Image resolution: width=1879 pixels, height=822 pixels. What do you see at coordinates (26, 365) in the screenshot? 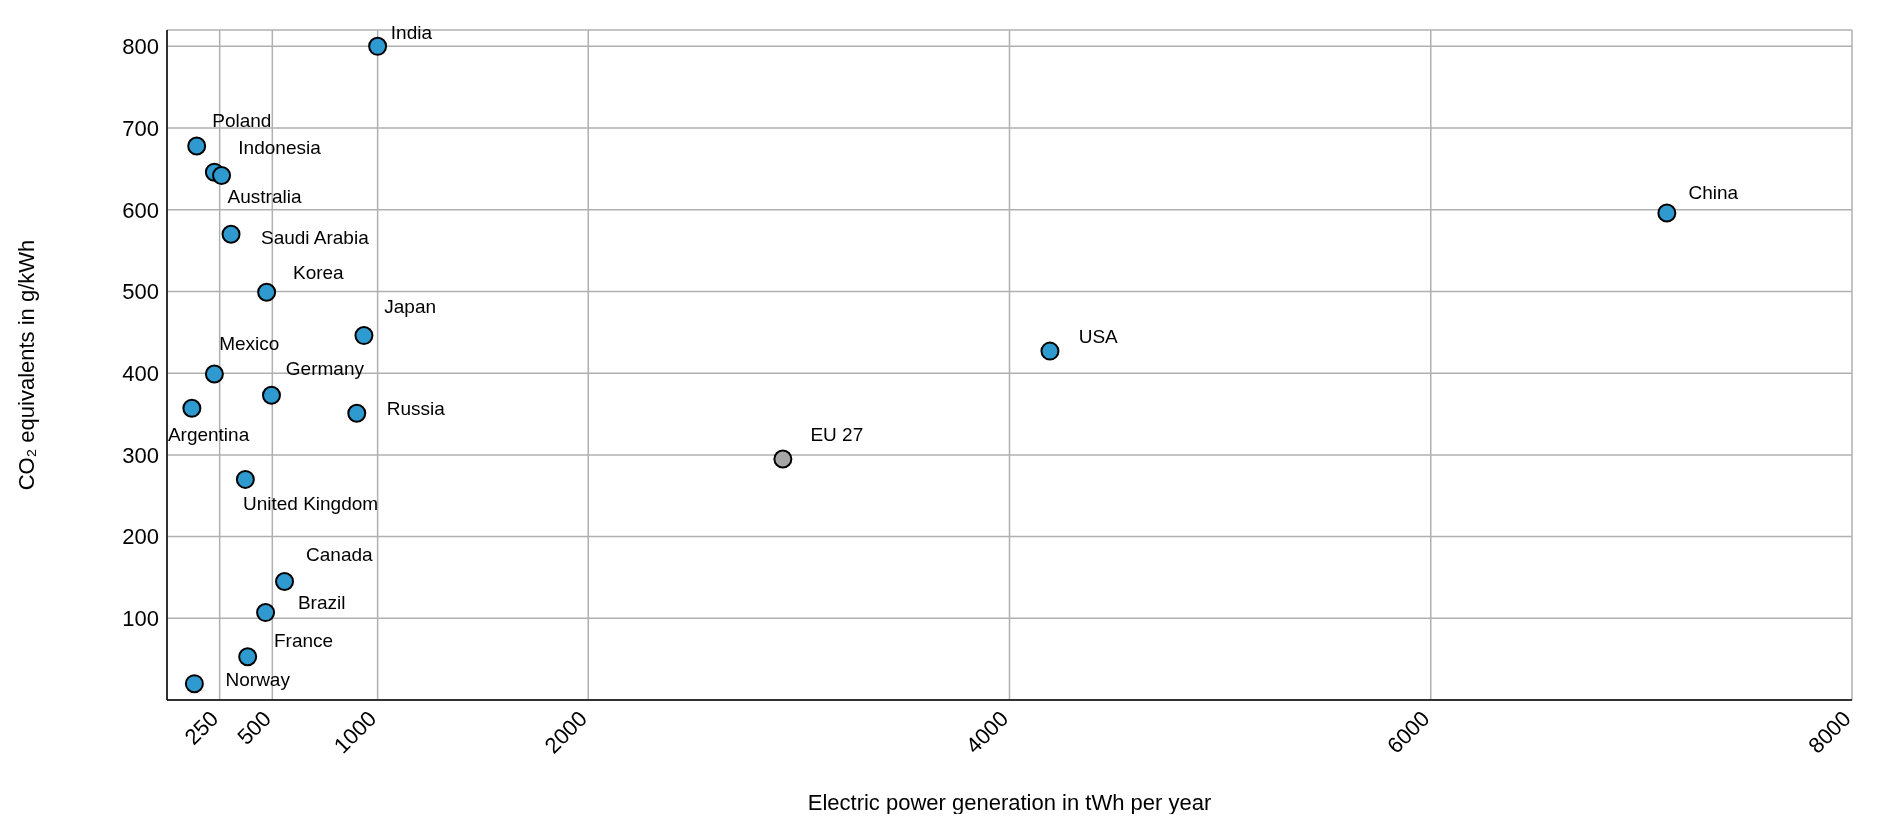
I see `y-axis-title: CO₂ equivalents in g/kWh` at bounding box center [26, 365].